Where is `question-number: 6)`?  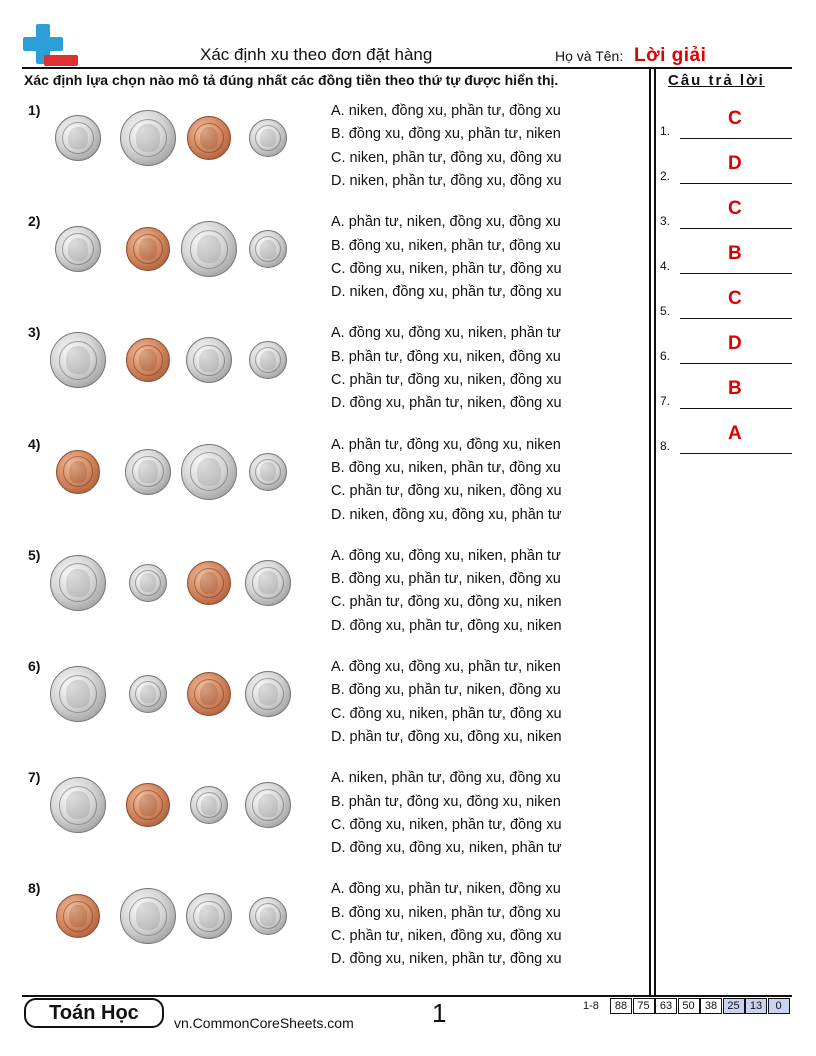
question-number: 6) is located at coordinates (34, 666).